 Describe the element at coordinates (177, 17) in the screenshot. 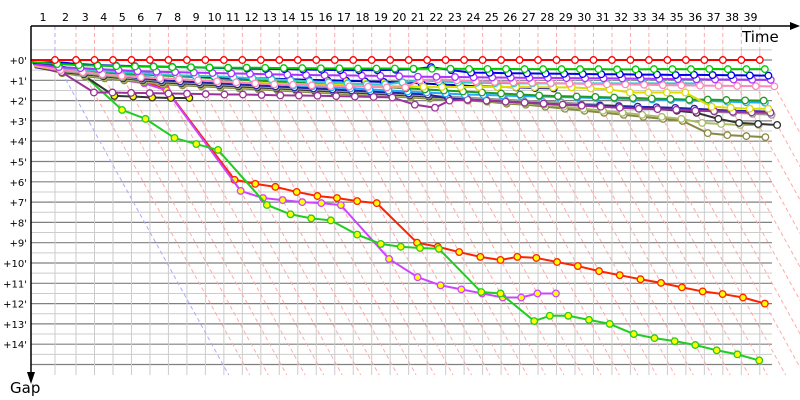

I see `x-tick-label: 8` at that location.